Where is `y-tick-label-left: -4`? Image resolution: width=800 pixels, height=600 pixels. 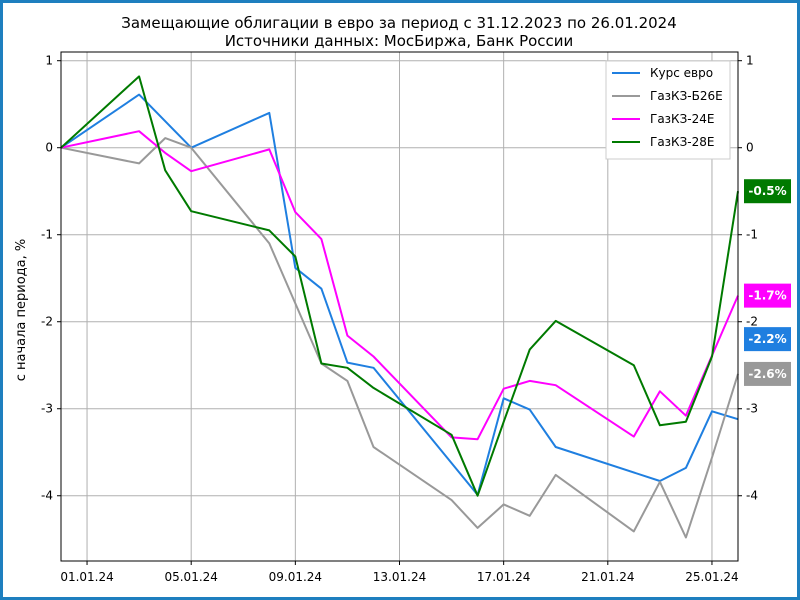 y-tick-label-left: -4 is located at coordinates (47, 496).